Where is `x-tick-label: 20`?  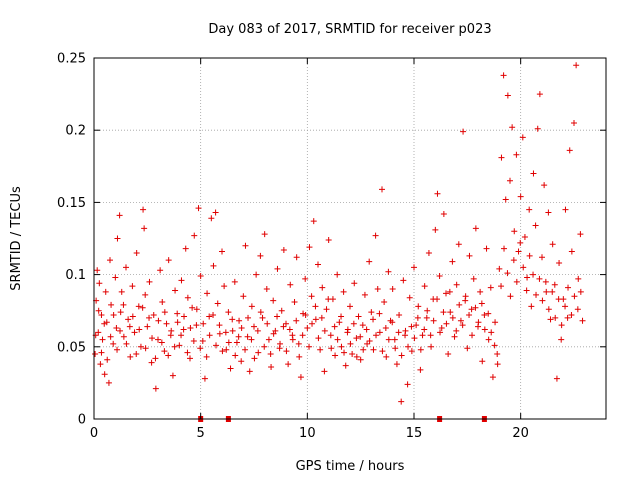
x-tick-label: 20 is located at coordinates (520, 433).